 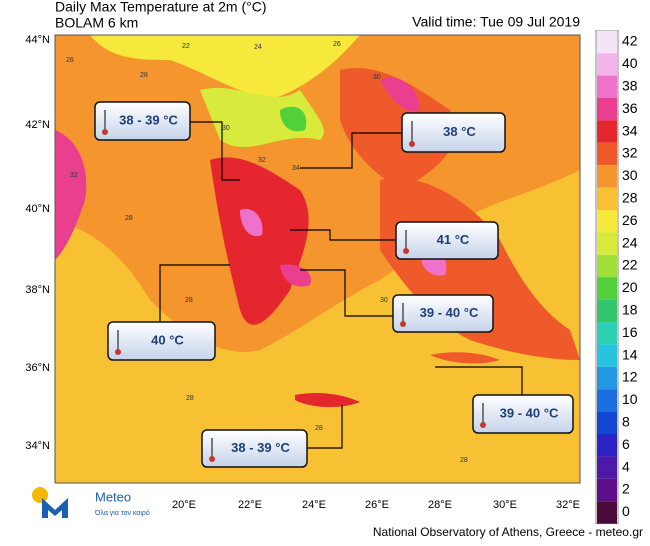 What do you see at coordinates (630, 399) in the screenshot?
I see `colorbar-label: 10` at bounding box center [630, 399].